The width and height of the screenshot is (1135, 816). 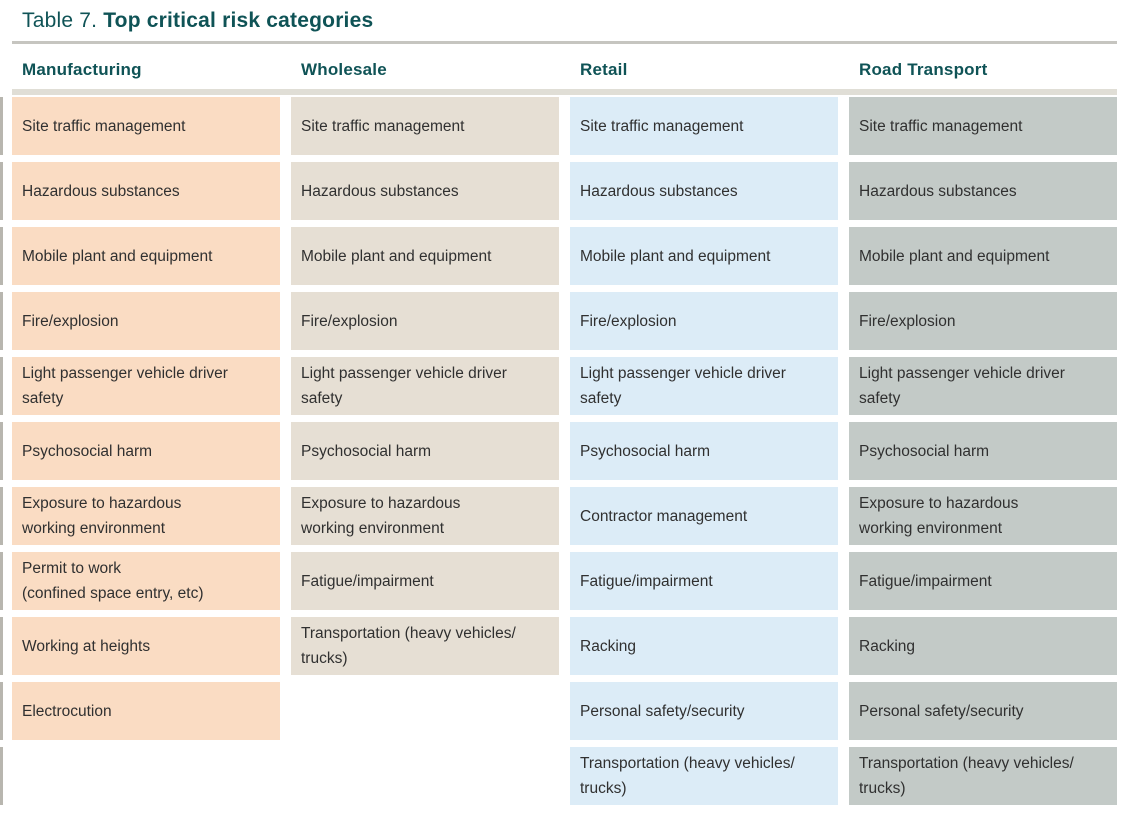 I want to click on column-header-retail: Retail, so click(x=604, y=69).